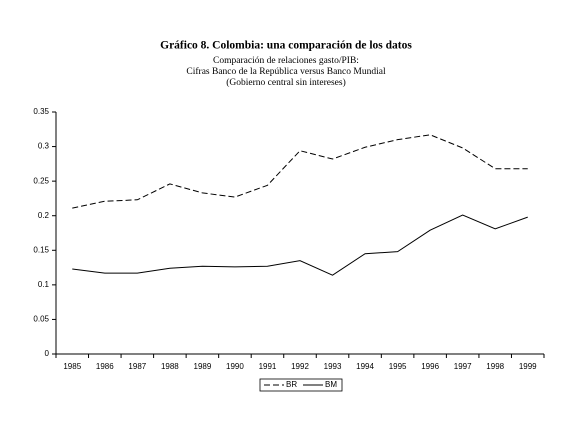 The image size is (572, 432). Describe the element at coordinates (44, 146) in the screenshot. I see `y-tick-label: 0.3` at that location.